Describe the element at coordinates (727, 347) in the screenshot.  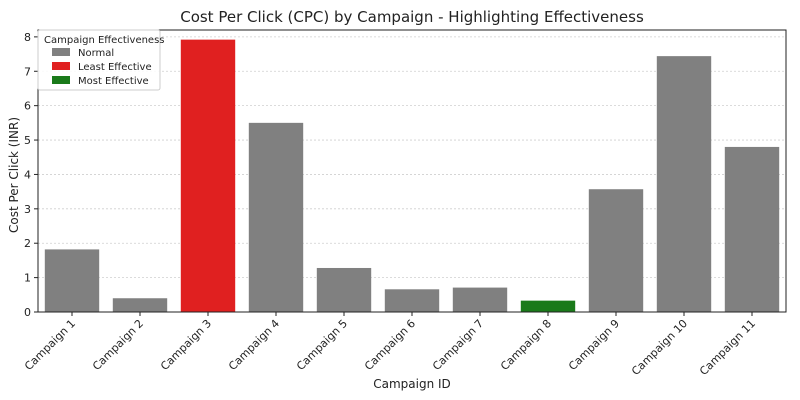
I see `x-tick-label: Campaign 11` at that location.